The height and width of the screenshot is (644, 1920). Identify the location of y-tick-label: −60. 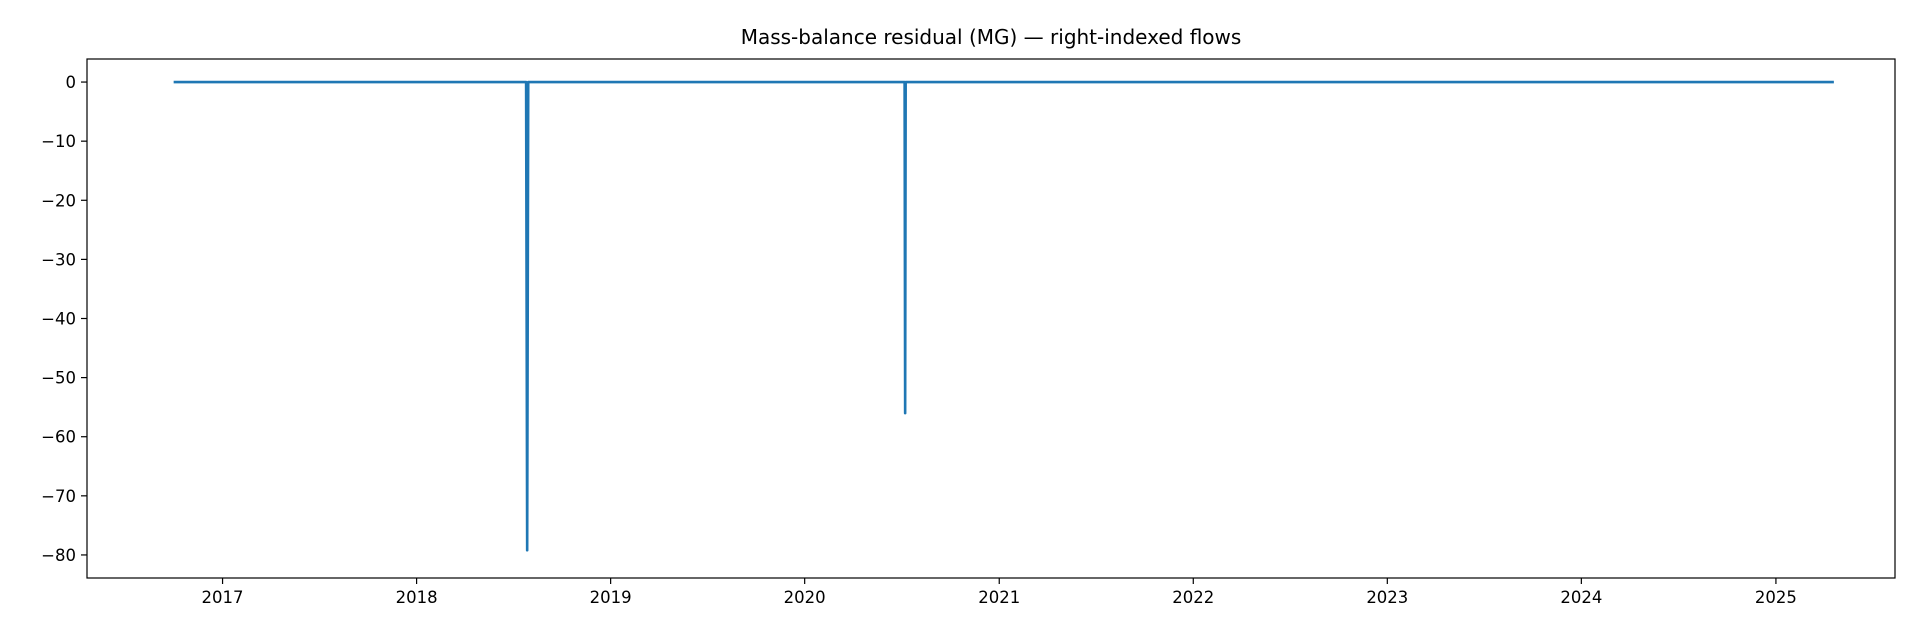
(58, 437).